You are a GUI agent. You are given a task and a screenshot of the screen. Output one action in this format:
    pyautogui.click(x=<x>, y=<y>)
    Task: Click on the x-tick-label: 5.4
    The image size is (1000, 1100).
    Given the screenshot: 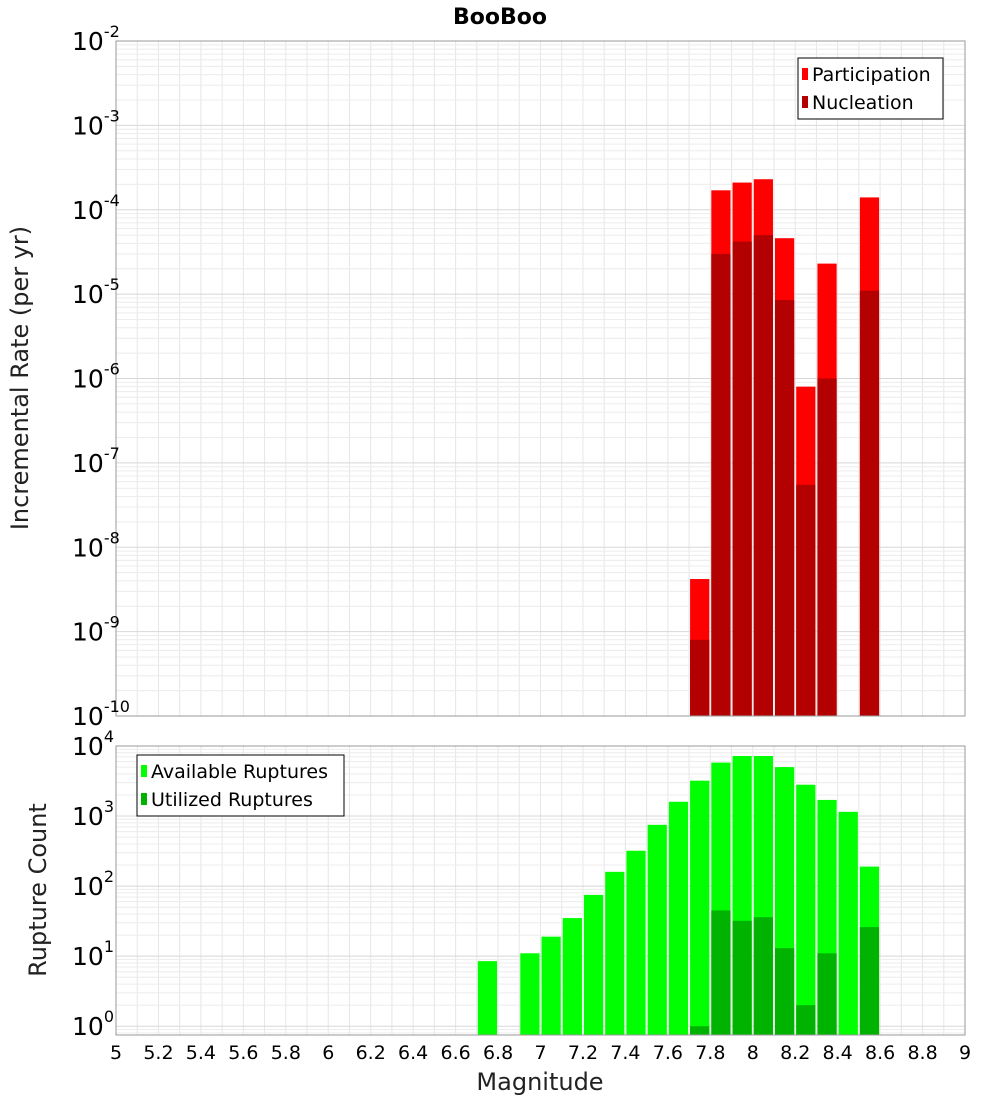 What is the action you would take?
    pyautogui.click(x=201, y=1053)
    